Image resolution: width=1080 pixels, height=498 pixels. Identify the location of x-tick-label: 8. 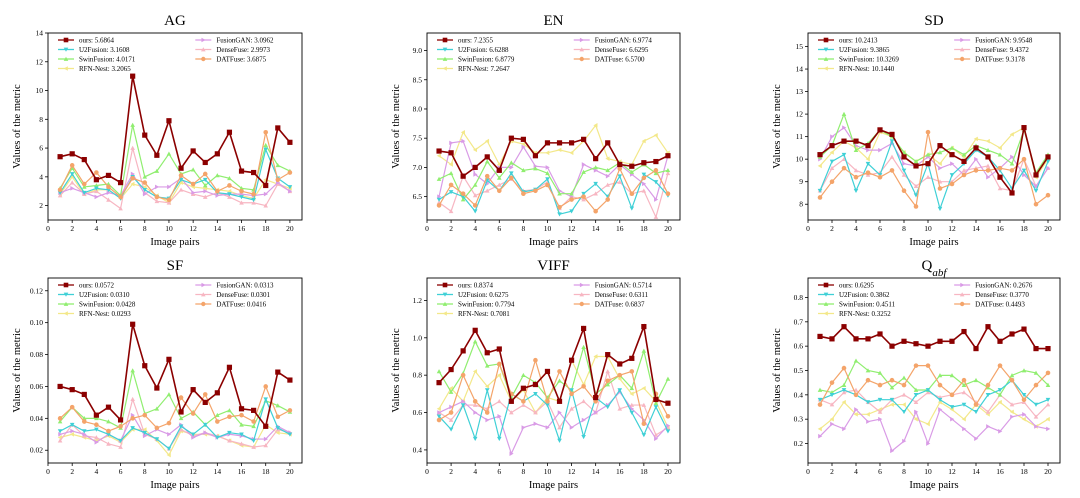
(904, 471).